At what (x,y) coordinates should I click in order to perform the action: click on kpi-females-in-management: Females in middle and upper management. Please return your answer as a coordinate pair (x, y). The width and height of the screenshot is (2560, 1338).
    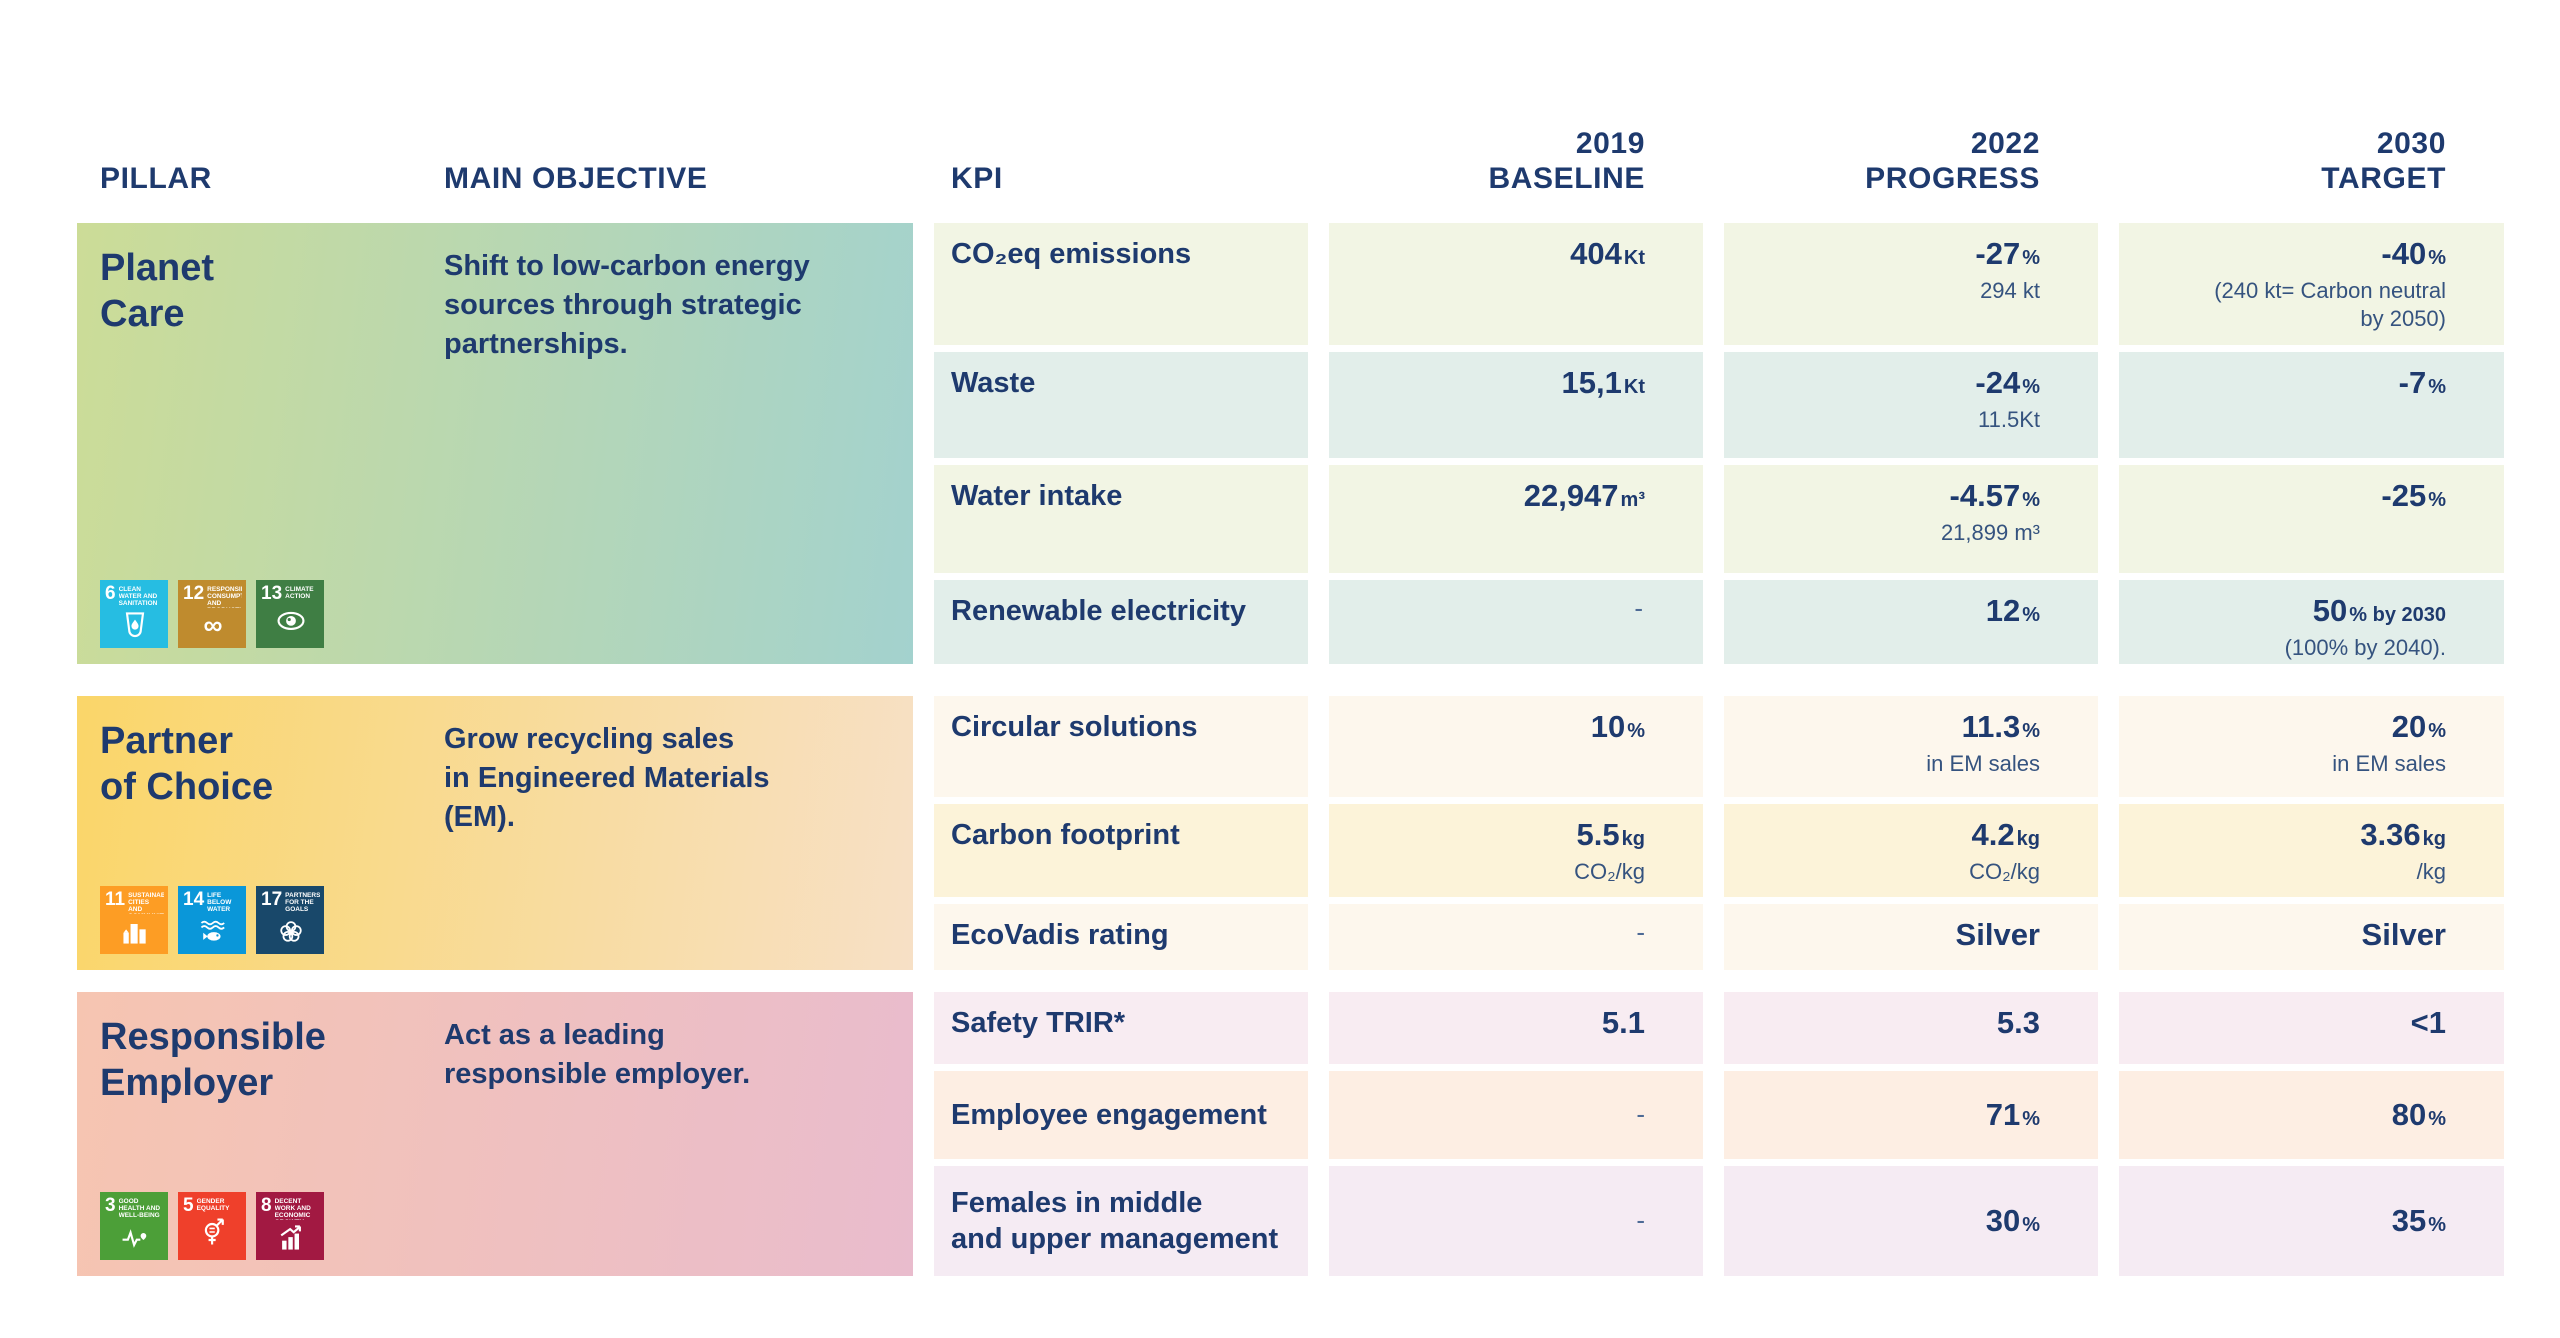
    Looking at the image, I should click on (1121, 1220).